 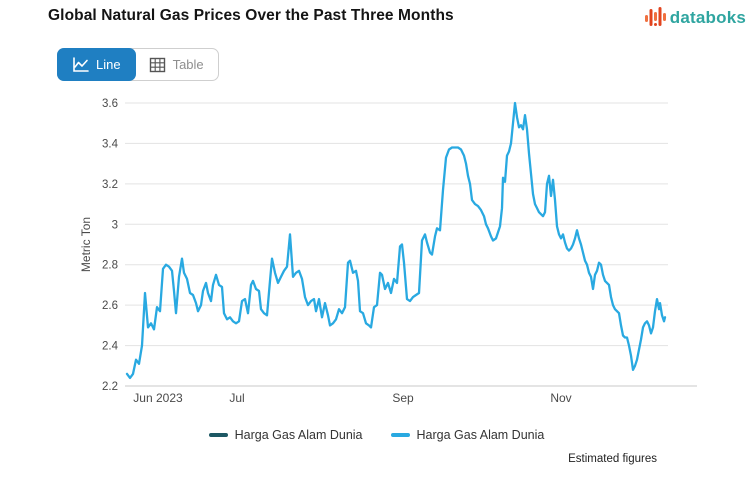 What do you see at coordinates (108, 64) in the screenshot?
I see `line-button-label: Line` at bounding box center [108, 64].